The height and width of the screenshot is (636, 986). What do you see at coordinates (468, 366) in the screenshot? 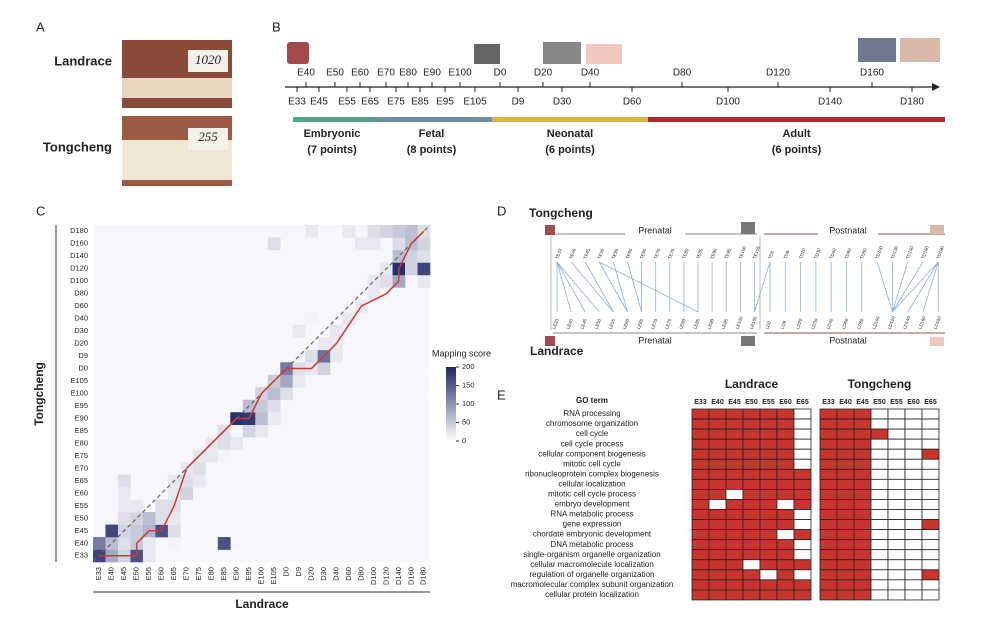
I see `colorbar-tick-label: 200` at bounding box center [468, 366].